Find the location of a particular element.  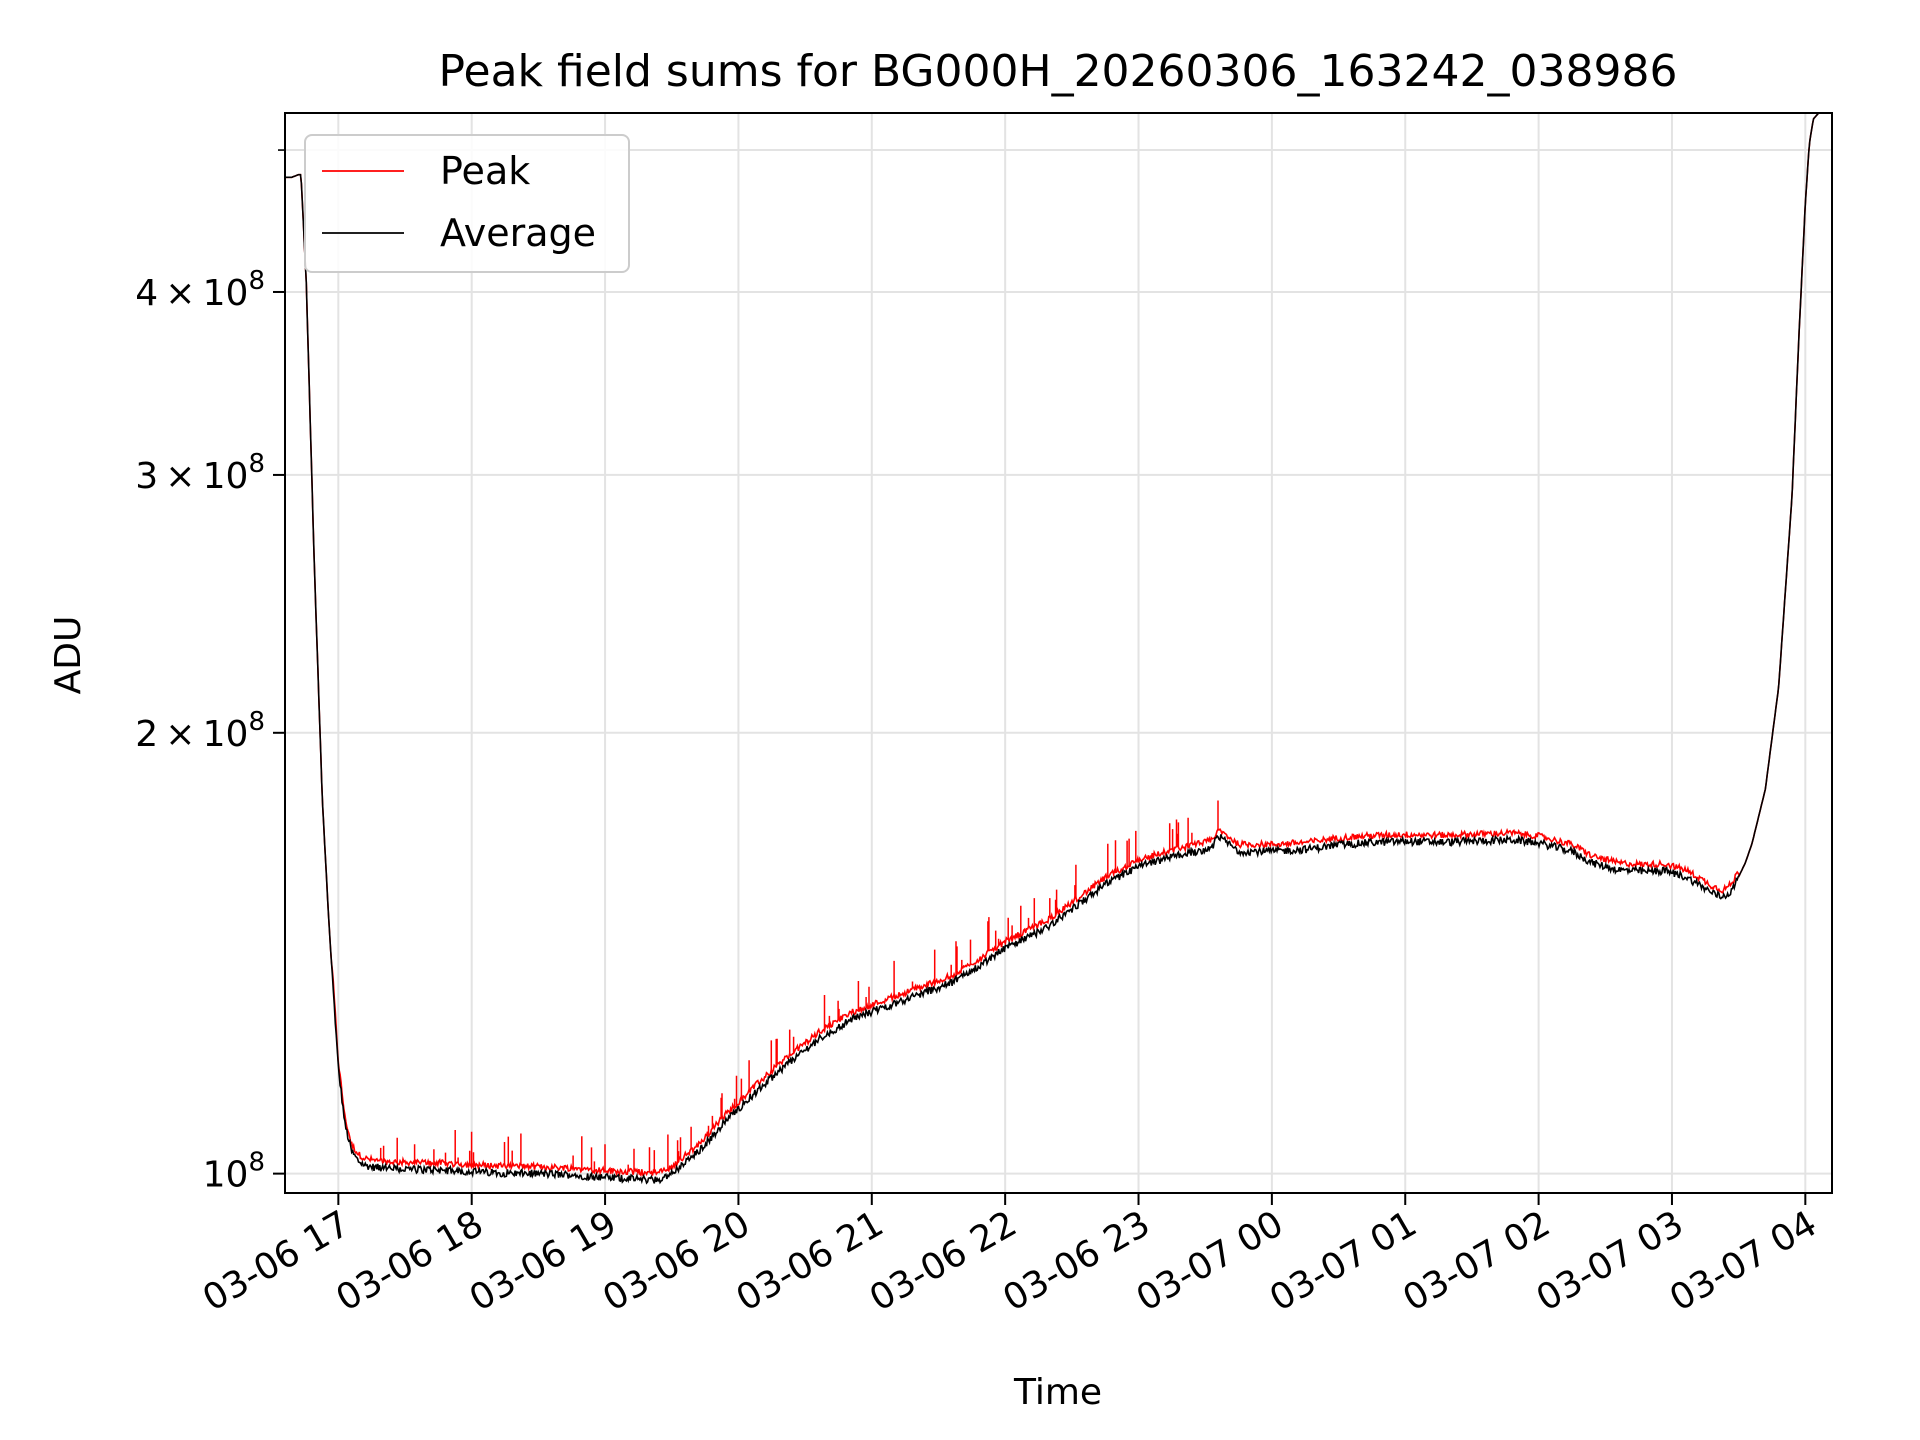

legend: Peak Average is located at coordinates (467, 203).